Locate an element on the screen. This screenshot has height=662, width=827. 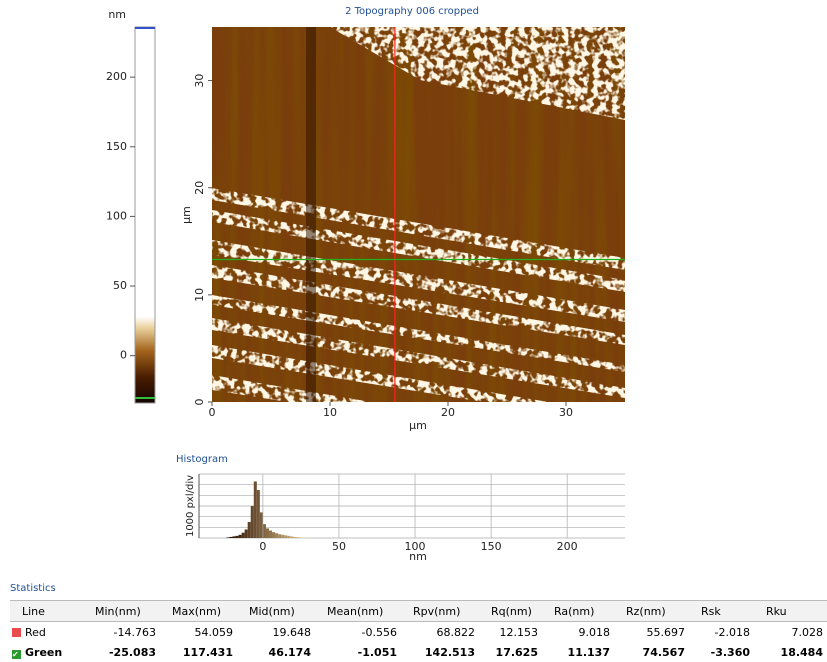
column-header: Rsk is located at coordinates (721, 611).